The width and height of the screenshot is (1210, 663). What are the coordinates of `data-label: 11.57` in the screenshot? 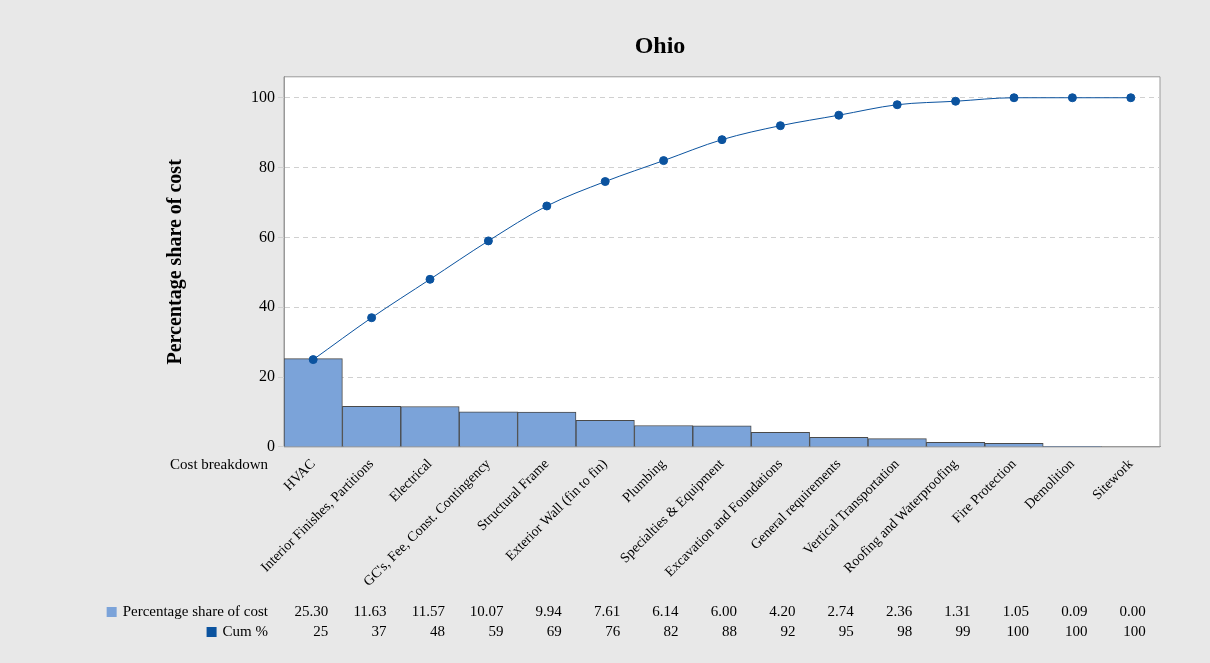 It's located at (428, 610).